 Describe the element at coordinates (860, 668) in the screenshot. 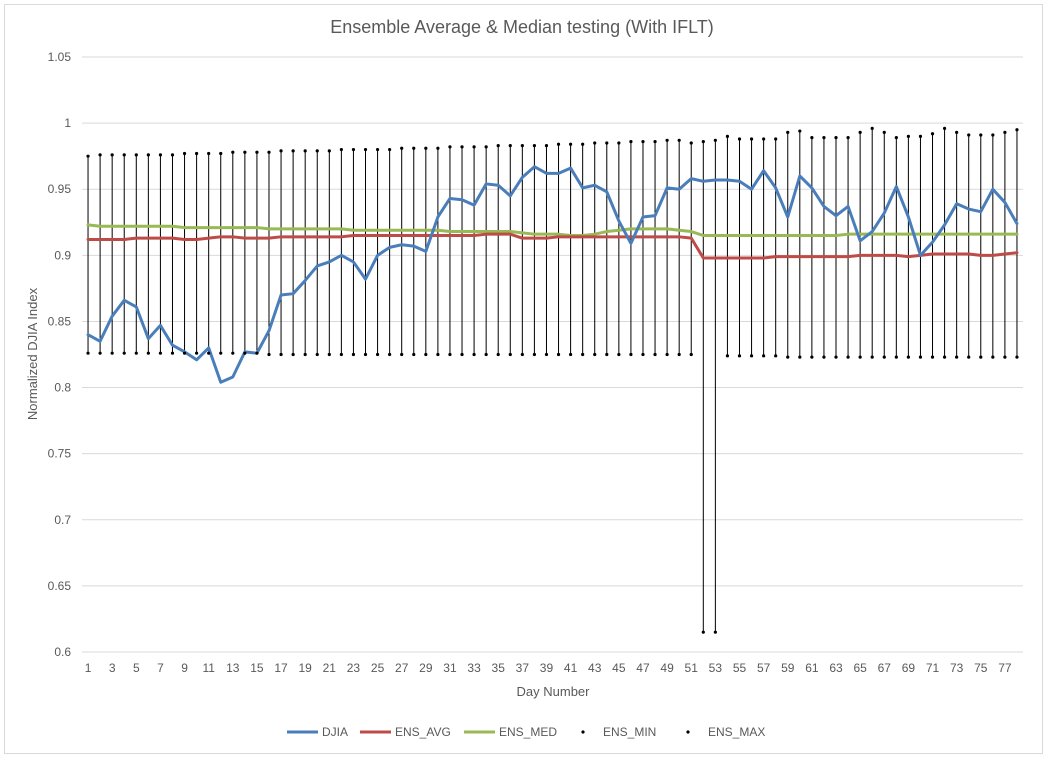

I see `x-tick-label: 65` at that location.